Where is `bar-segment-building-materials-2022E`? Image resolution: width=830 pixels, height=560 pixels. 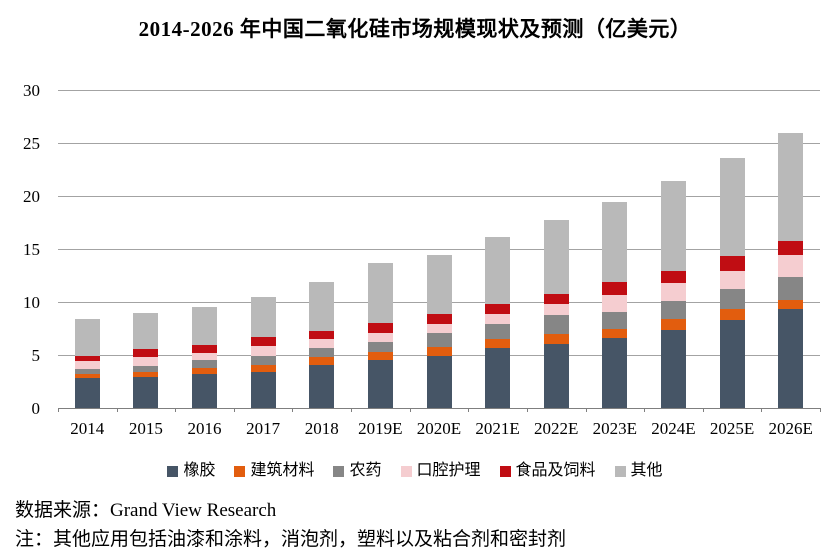 bar-segment-building-materials-2022E is located at coordinates (556, 339).